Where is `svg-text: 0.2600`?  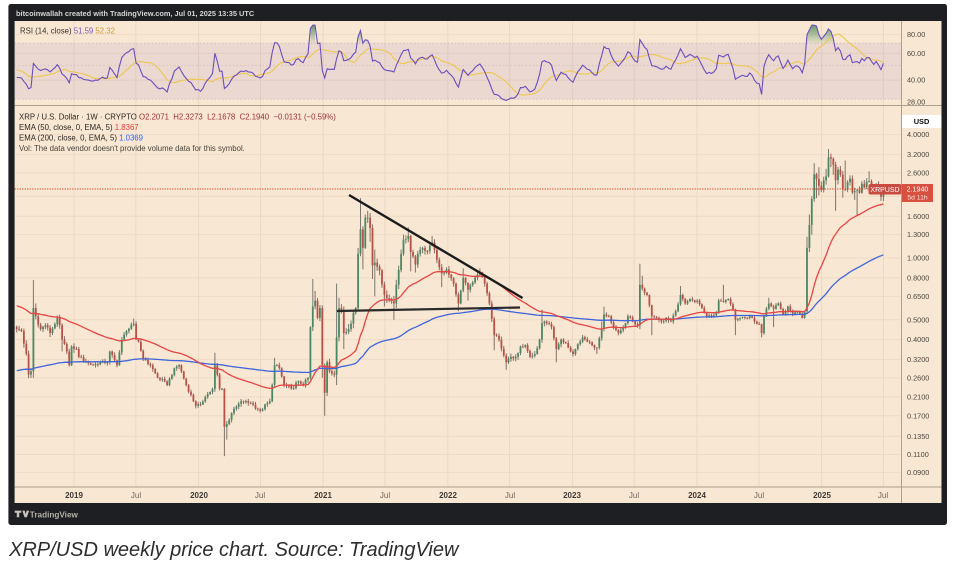 svg-text: 0.2600 is located at coordinates (918, 378).